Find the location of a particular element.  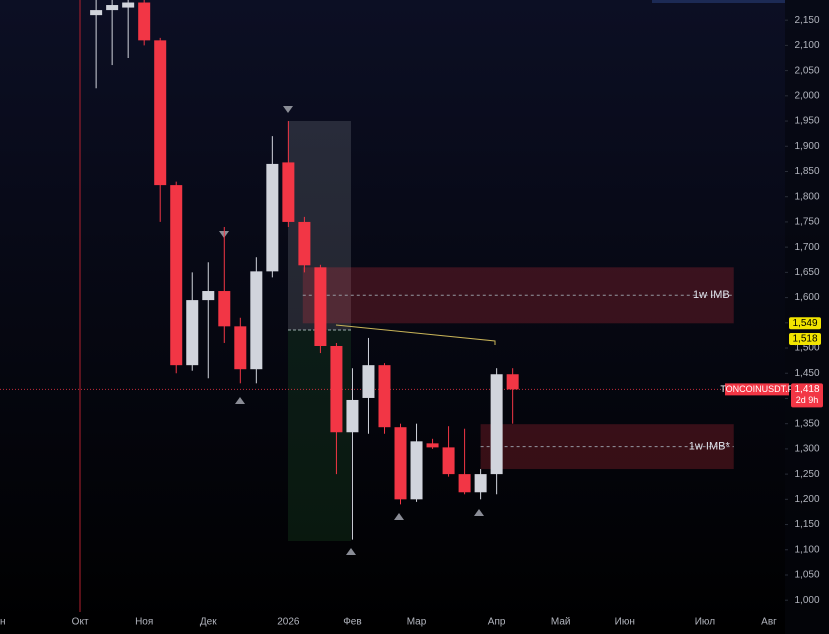

x-tick-label: 2026 is located at coordinates (288, 622).